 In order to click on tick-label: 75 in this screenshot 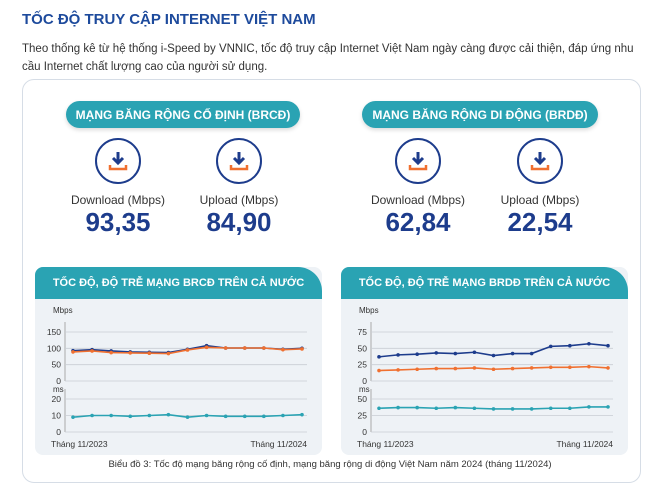, I will do `click(363, 332)`.